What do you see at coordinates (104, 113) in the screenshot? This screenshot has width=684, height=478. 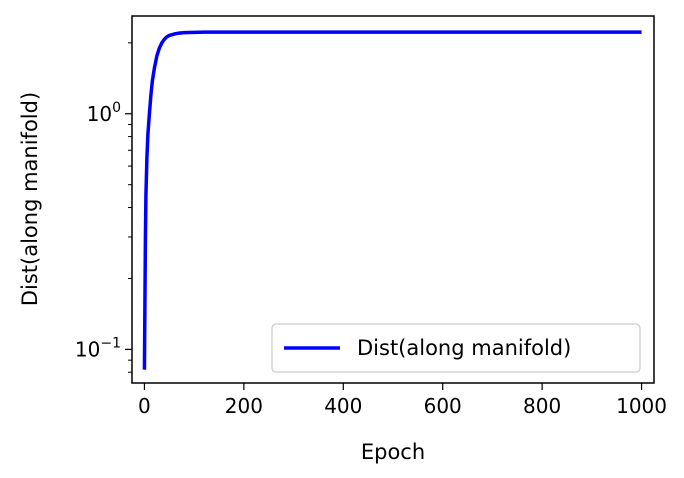 I see `y-tick-label: 10⁰` at bounding box center [104, 113].